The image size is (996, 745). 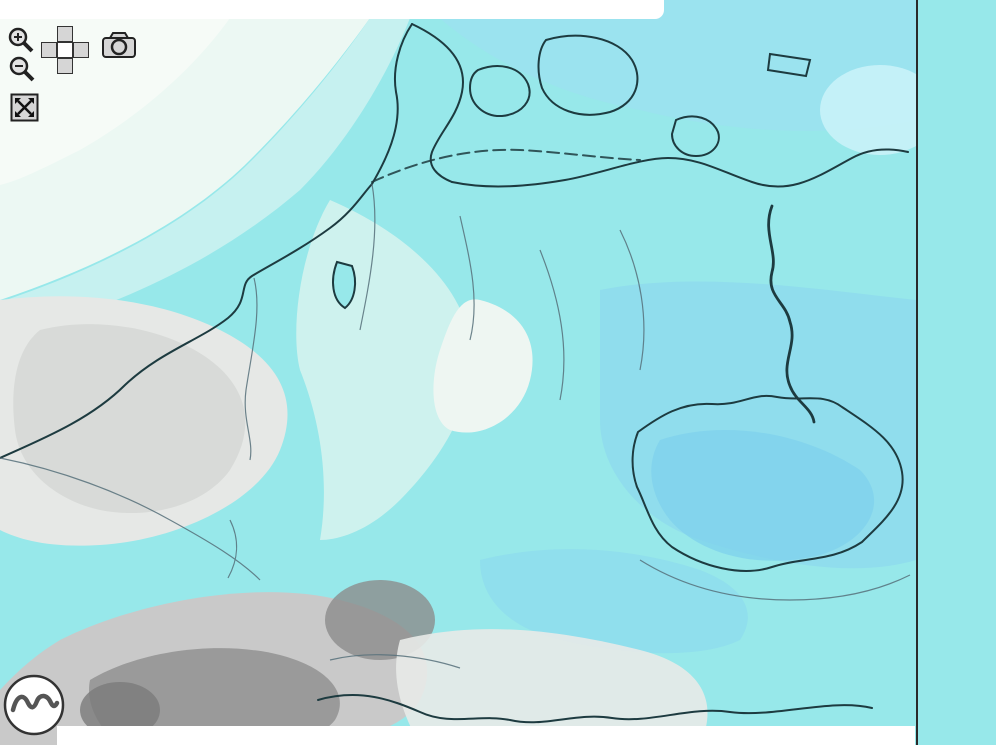 What do you see at coordinates (24, 107) in the screenshot?
I see `fullscreen-button` at bounding box center [24, 107].